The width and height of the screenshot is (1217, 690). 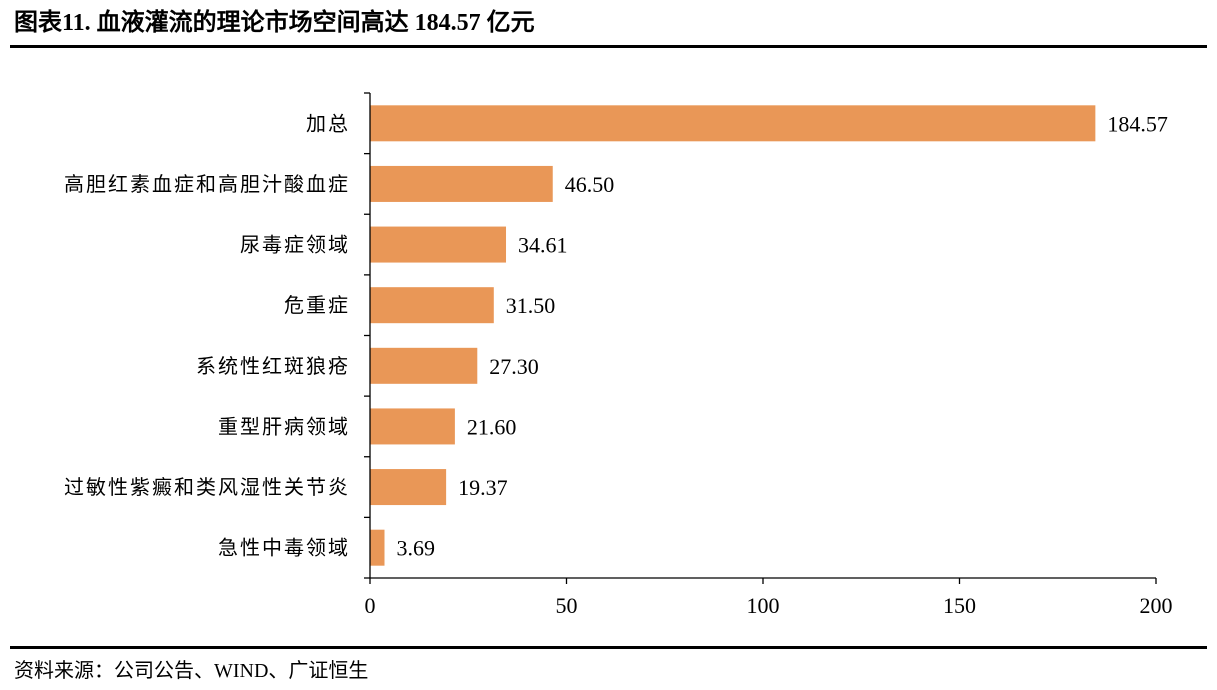 I want to click on category-label: 尿毒症领域, so click(x=295, y=245).